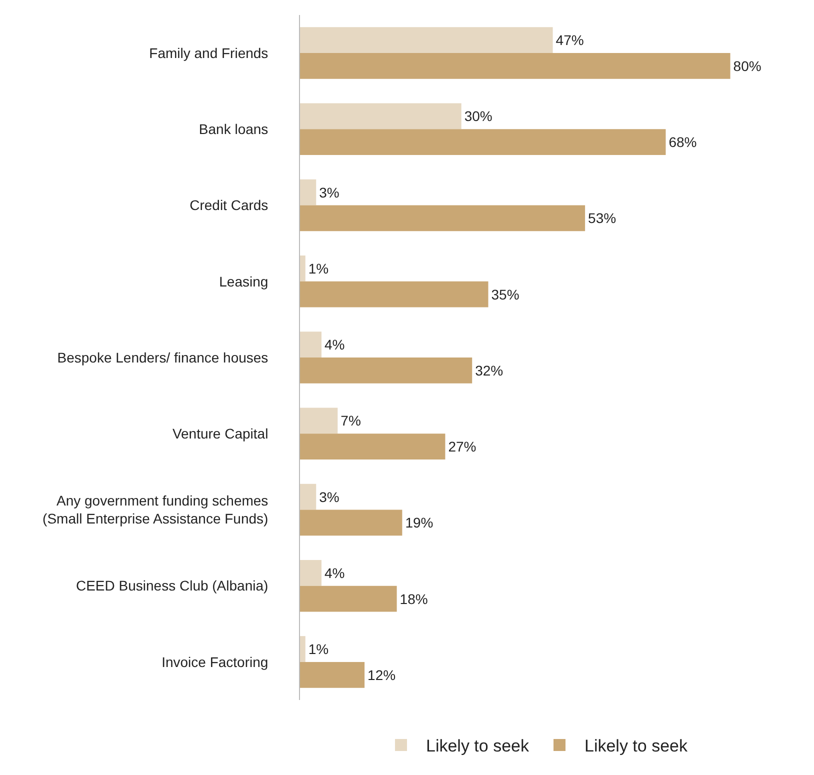  Describe the element at coordinates (570, 40) in the screenshot. I see `data-label: 47%` at that location.